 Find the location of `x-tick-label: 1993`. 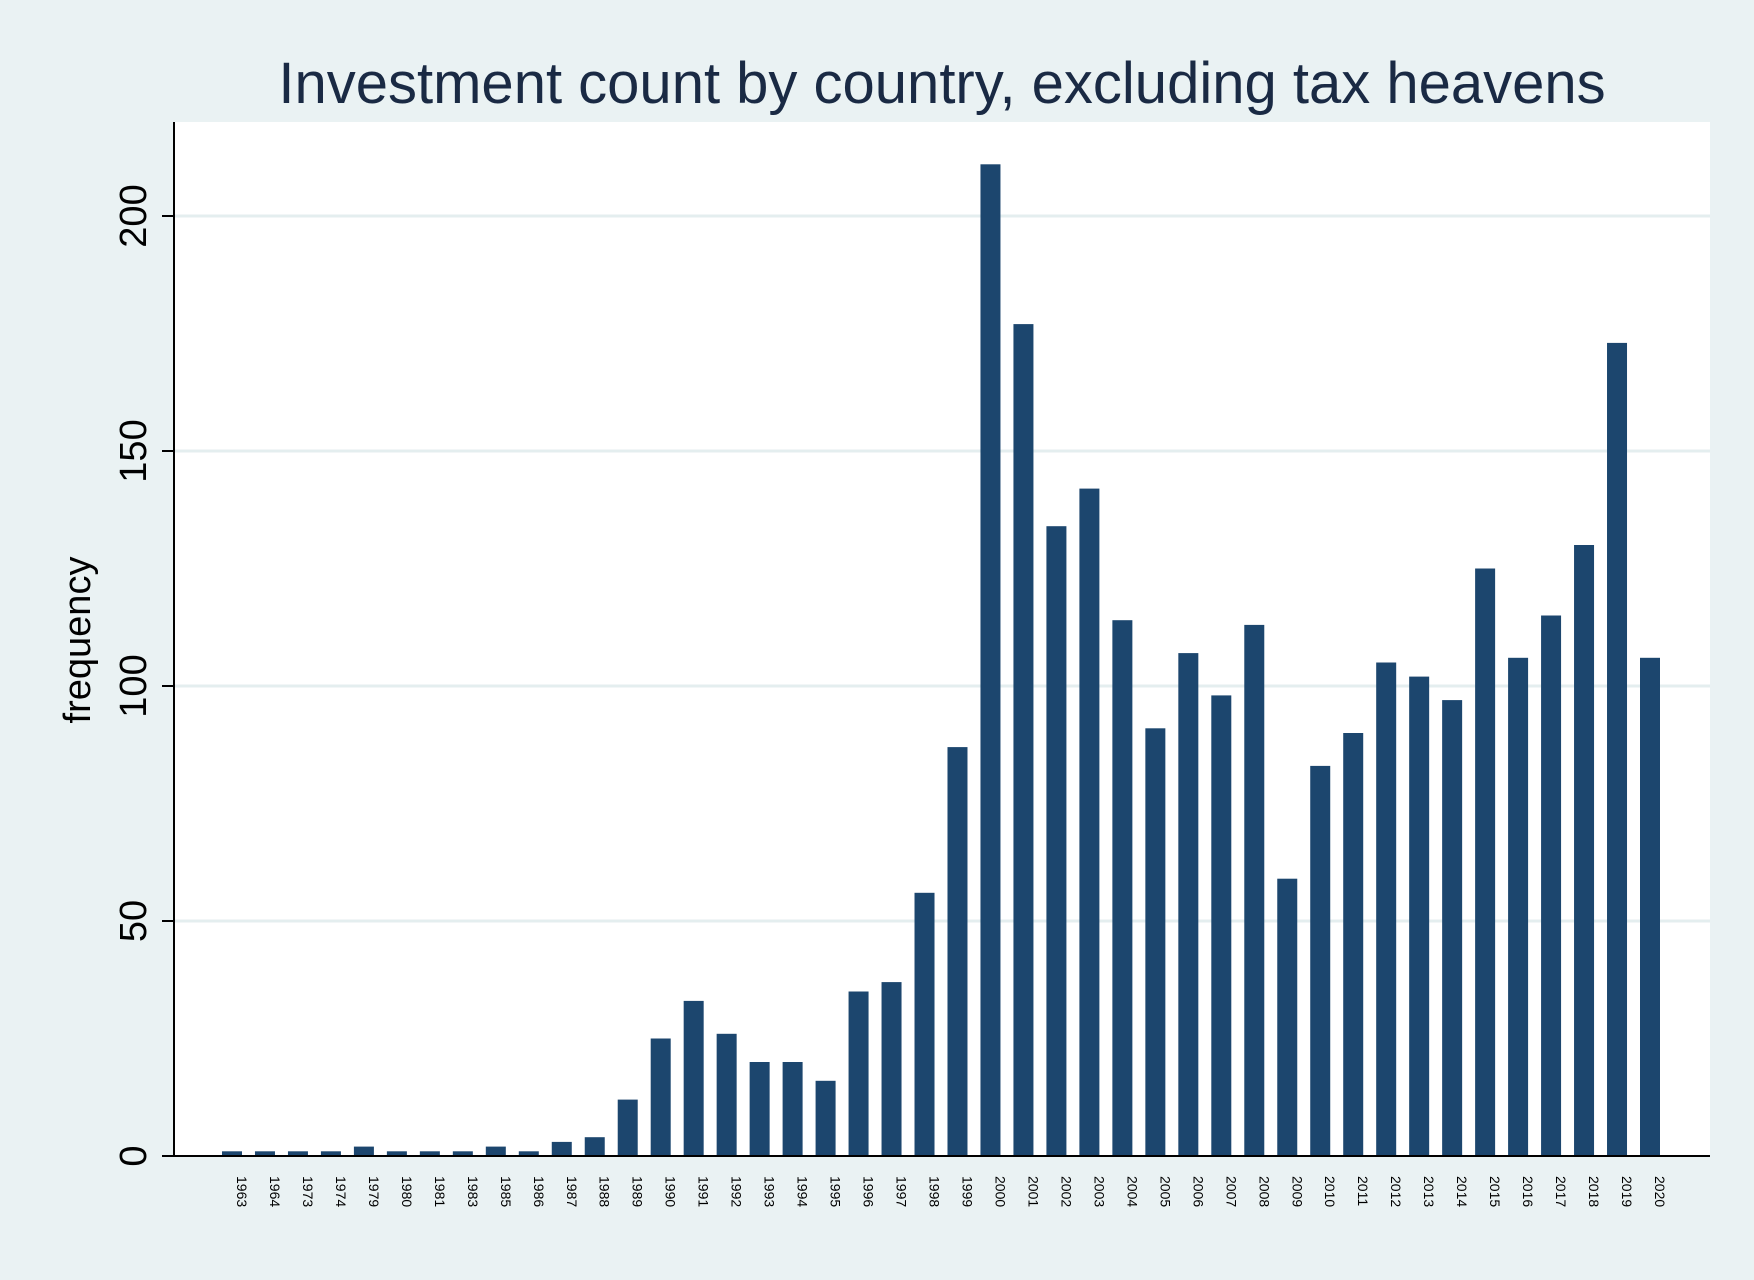

x-tick-label: 1993 is located at coordinates (770, 1191).